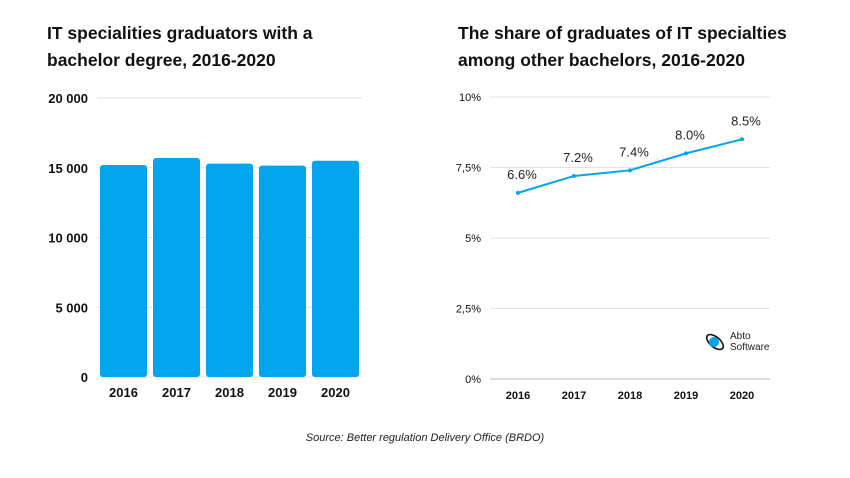  Describe the element at coordinates (746, 120) in the screenshot. I see `line-data-label: 8.5%` at that location.